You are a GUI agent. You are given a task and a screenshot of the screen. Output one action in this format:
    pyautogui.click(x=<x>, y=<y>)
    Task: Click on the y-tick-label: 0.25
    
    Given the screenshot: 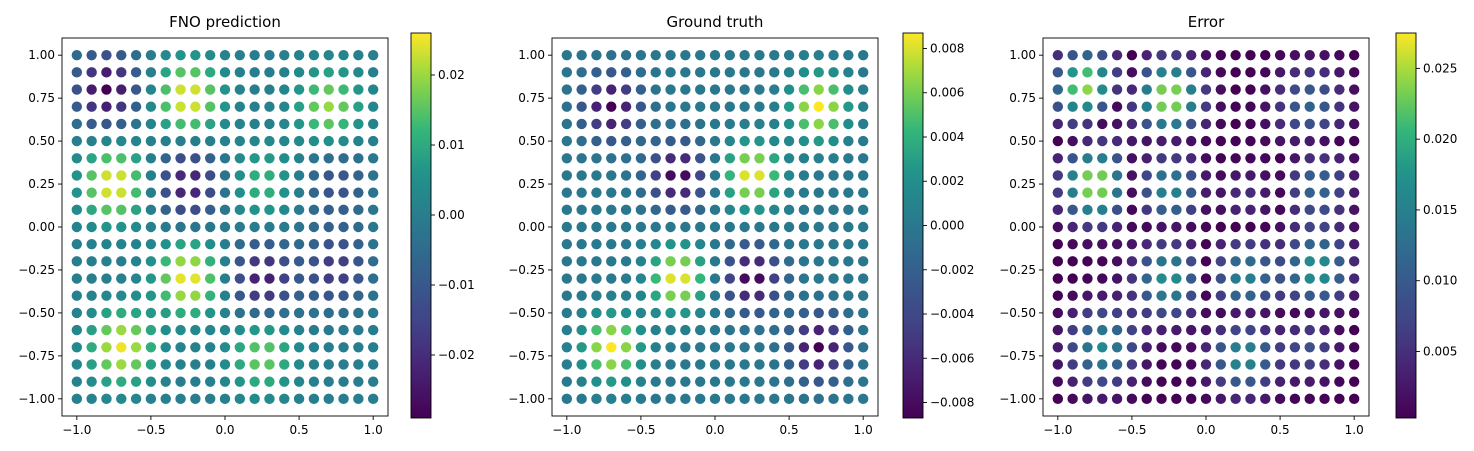 What is the action you would take?
    pyautogui.click(x=1022, y=184)
    